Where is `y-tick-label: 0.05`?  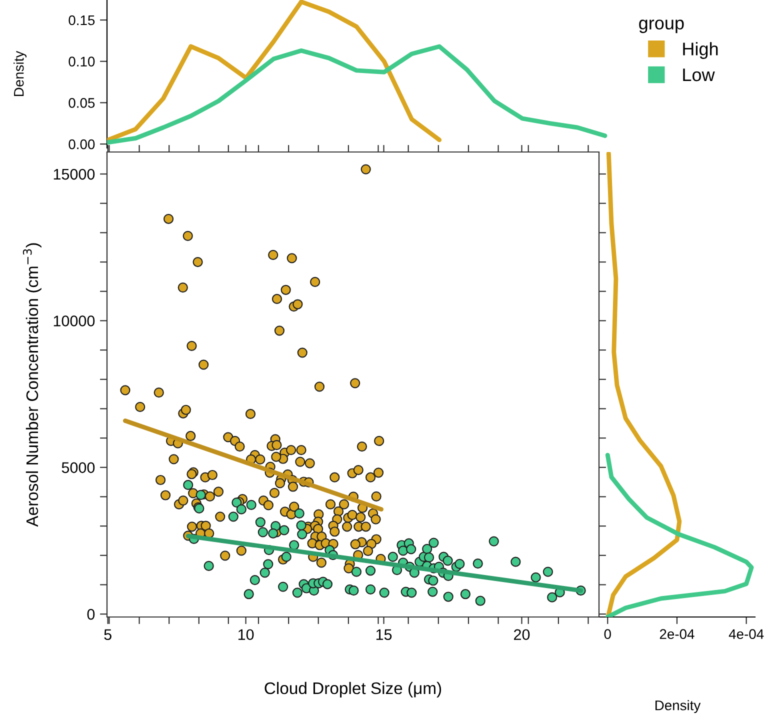 y-tick-label: 0.05 is located at coordinates (81, 103).